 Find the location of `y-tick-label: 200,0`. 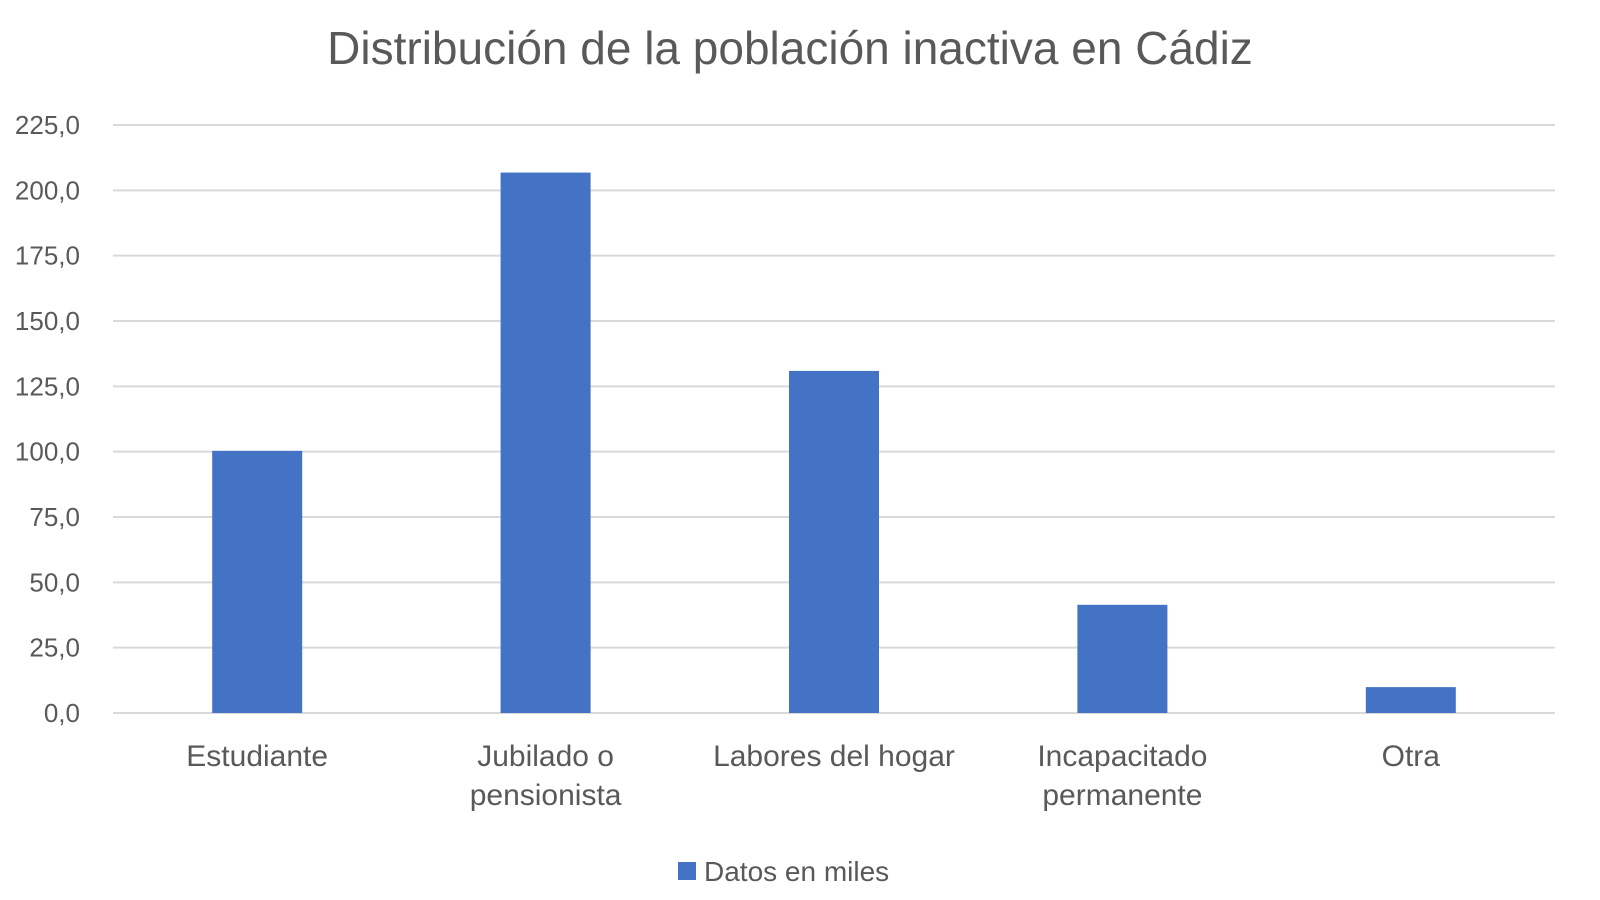

y-tick-label: 200,0 is located at coordinates (47, 190).